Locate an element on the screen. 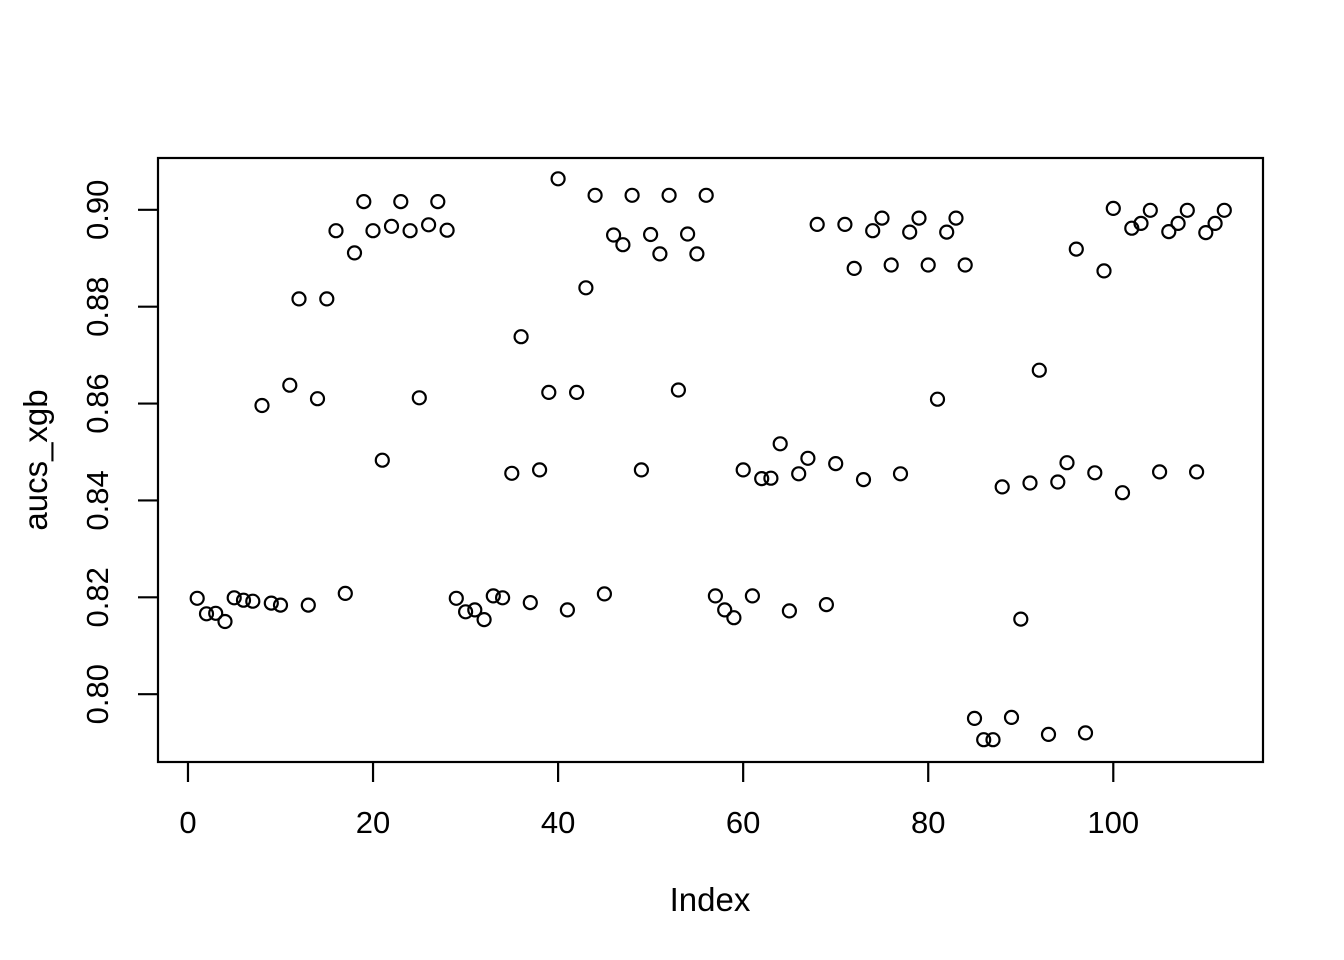 The image size is (1344, 960). y-axis-label: aucs_xgb is located at coordinates (35, 459).